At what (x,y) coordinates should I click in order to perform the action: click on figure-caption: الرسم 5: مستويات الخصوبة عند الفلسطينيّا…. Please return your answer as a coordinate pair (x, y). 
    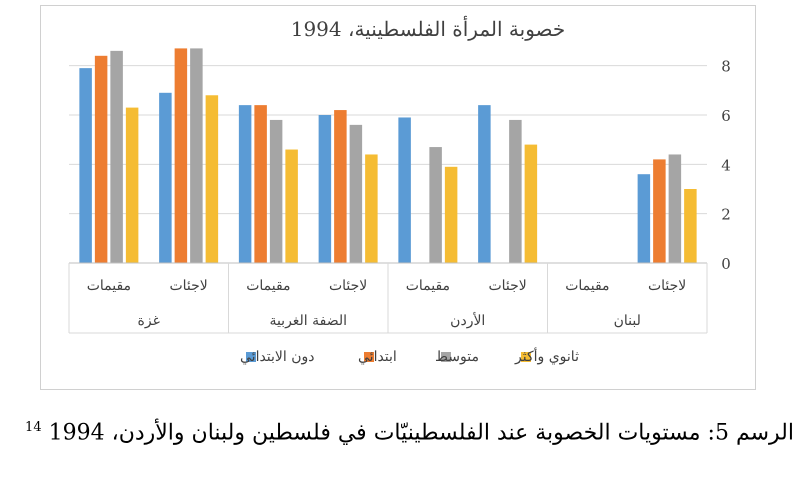
    Looking at the image, I should click on (397, 432).